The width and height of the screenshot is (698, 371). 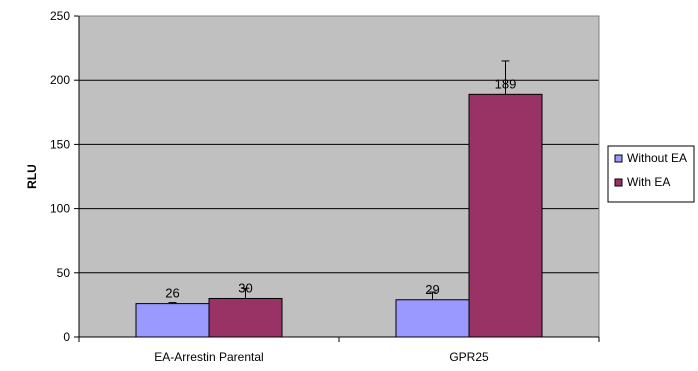 I want to click on y-axis-label: RLU, so click(x=32, y=176).